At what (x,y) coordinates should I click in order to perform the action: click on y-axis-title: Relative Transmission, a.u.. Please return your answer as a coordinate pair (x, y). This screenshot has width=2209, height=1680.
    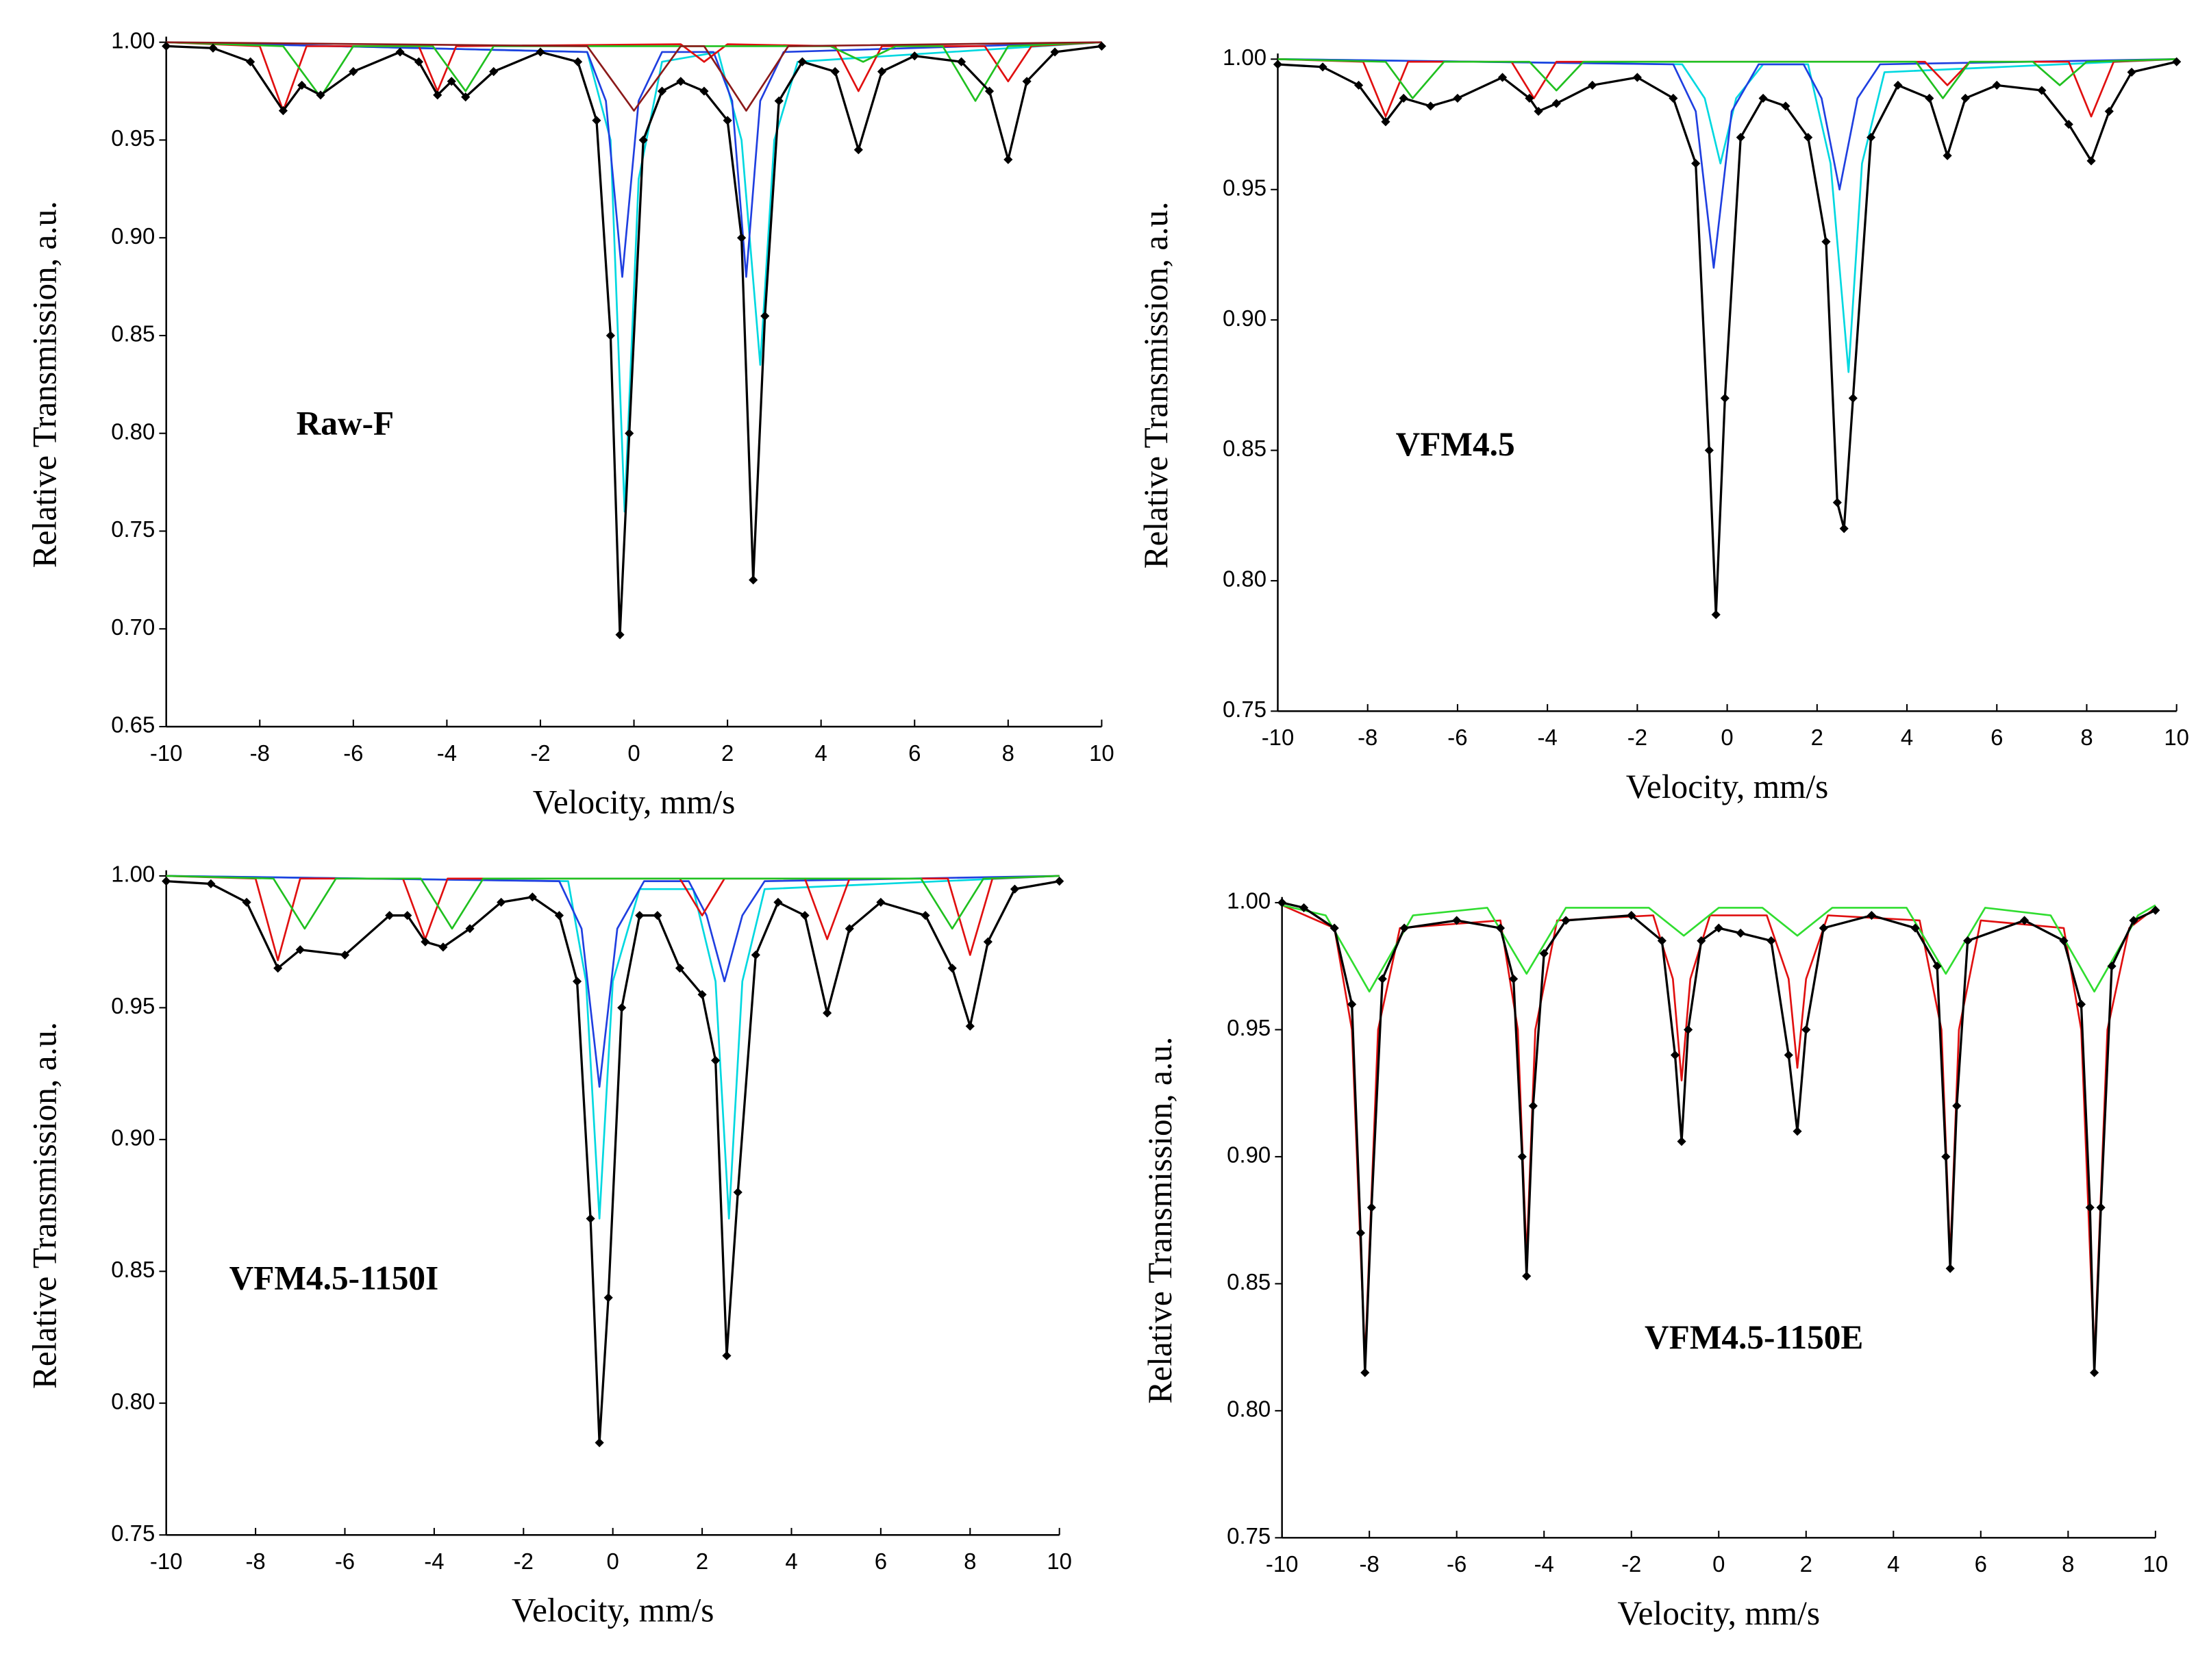
    Looking at the image, I should click on (1156, 384).